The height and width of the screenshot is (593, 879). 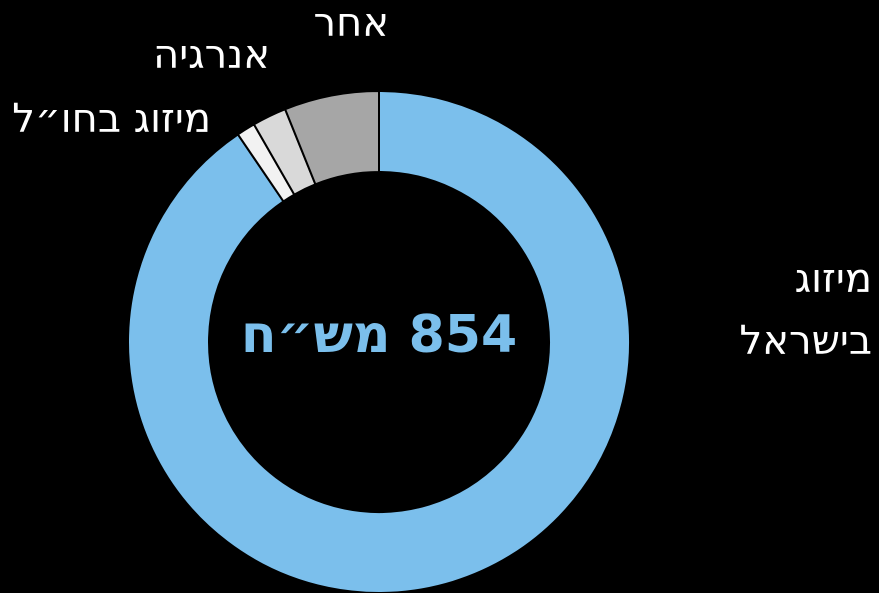 I want to click on slice-label: אחר, so click(x=351, y=23).